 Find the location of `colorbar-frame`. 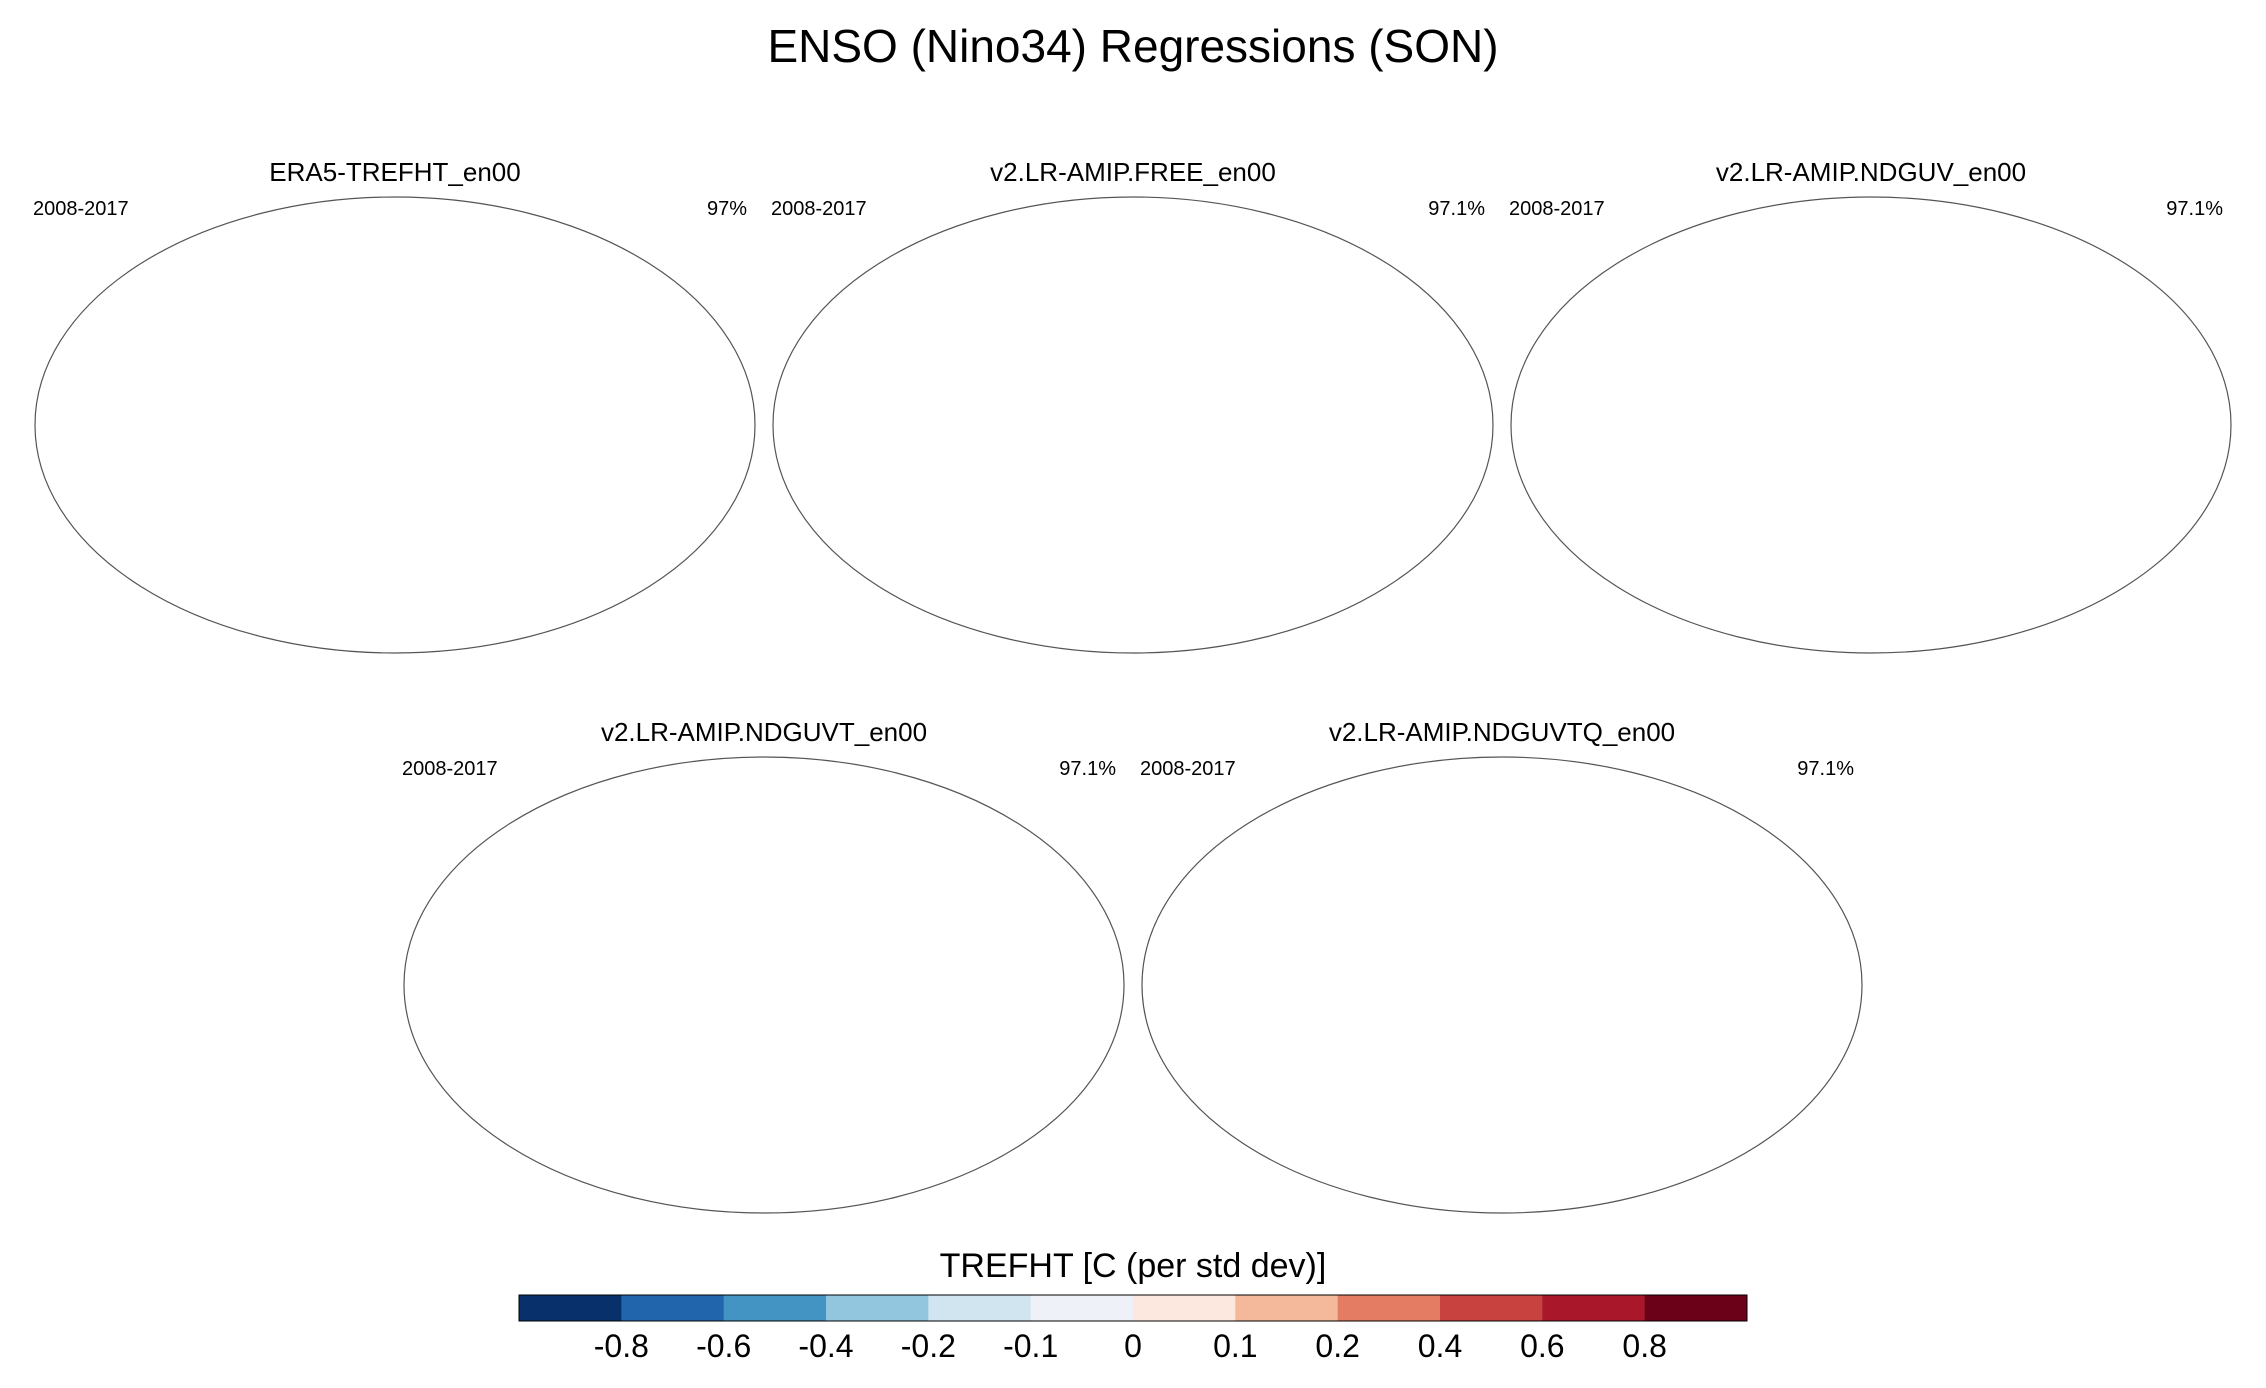

colorbar-frame is located at coordinates (1133, 1308).